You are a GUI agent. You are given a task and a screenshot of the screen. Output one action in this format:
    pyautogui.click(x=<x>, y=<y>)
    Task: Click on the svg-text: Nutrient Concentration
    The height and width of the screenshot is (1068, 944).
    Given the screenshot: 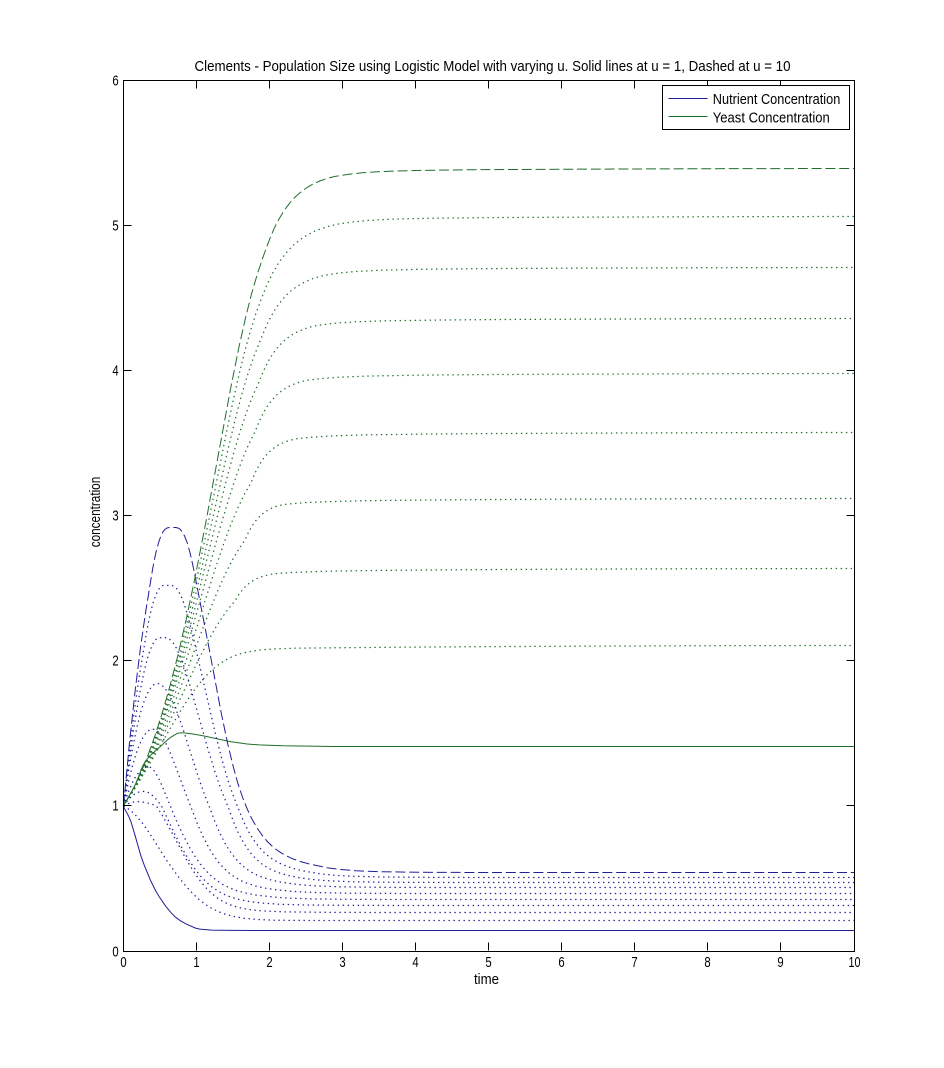 What is the action you would take?
    pyautogui.click(x=777, y=100)
    